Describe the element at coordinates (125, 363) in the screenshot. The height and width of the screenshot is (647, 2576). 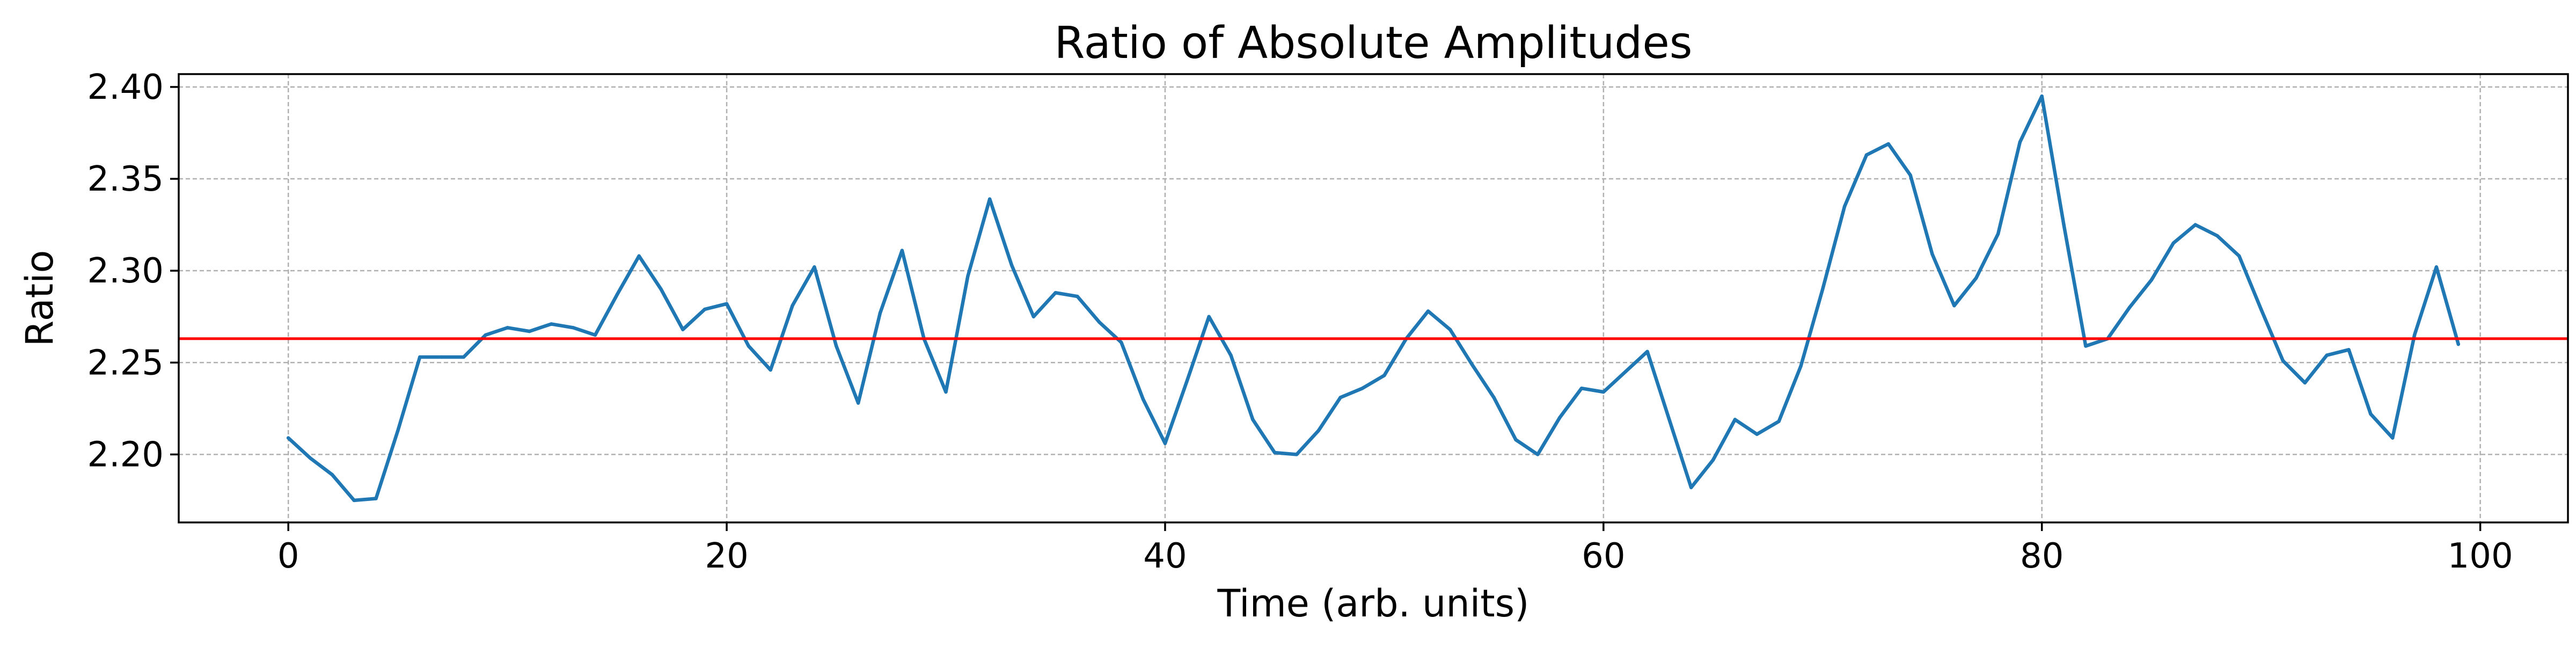
I see `y-tick-label: 2.25` at that location.